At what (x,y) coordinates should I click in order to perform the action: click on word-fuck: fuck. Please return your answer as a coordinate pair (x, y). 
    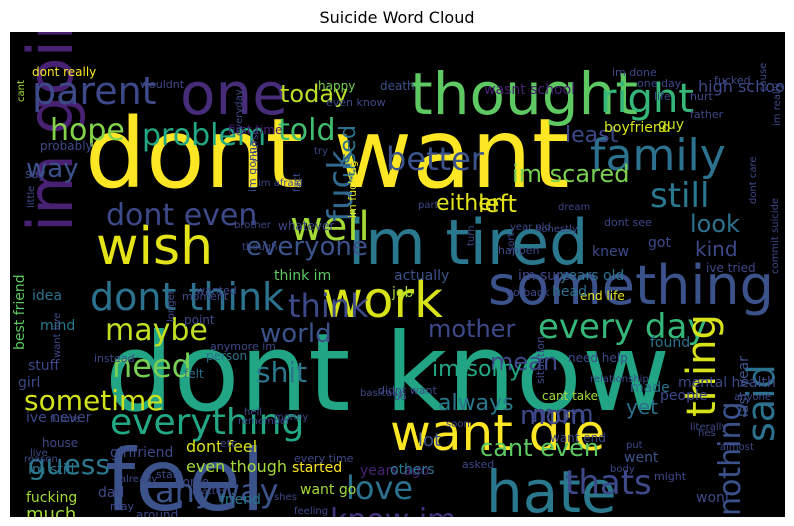
    Looking at the image, I should click on (341, 186).